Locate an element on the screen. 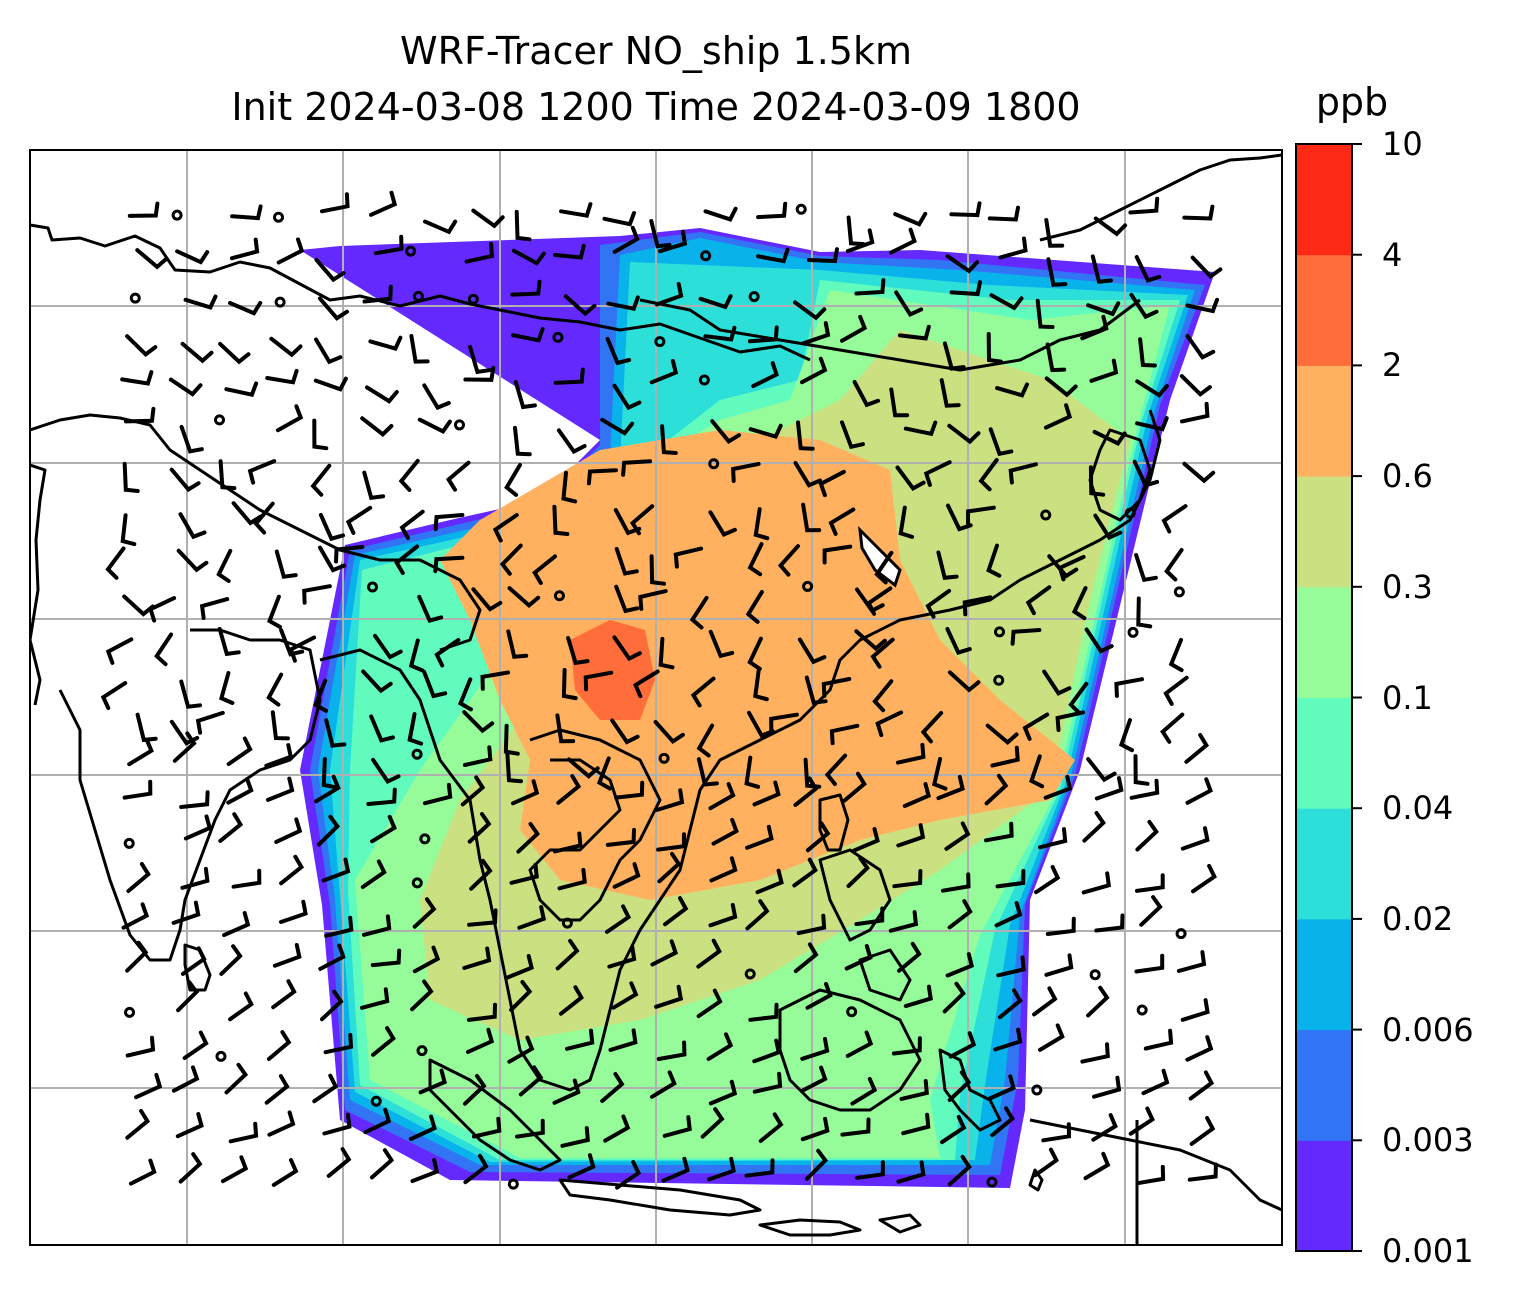 Image resolution: width=1528 pixels, height=1306 pixels. colorbar-tick-label: 0.6 is located at coordinates (1407, 476).